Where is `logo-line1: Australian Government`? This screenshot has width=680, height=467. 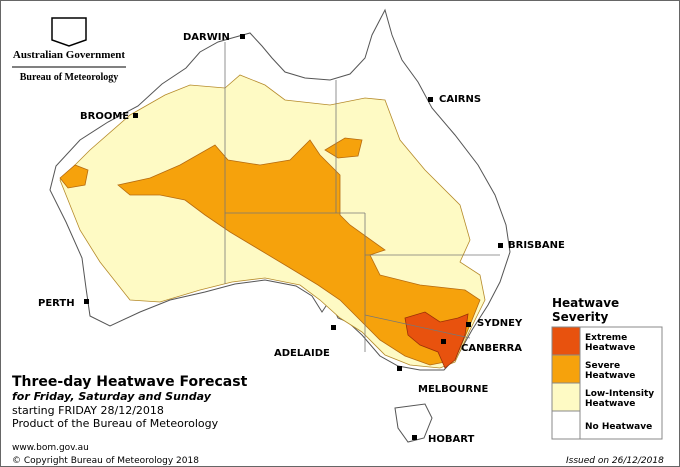 logo-line1: Australian Government is located at coordinates (69, 55).